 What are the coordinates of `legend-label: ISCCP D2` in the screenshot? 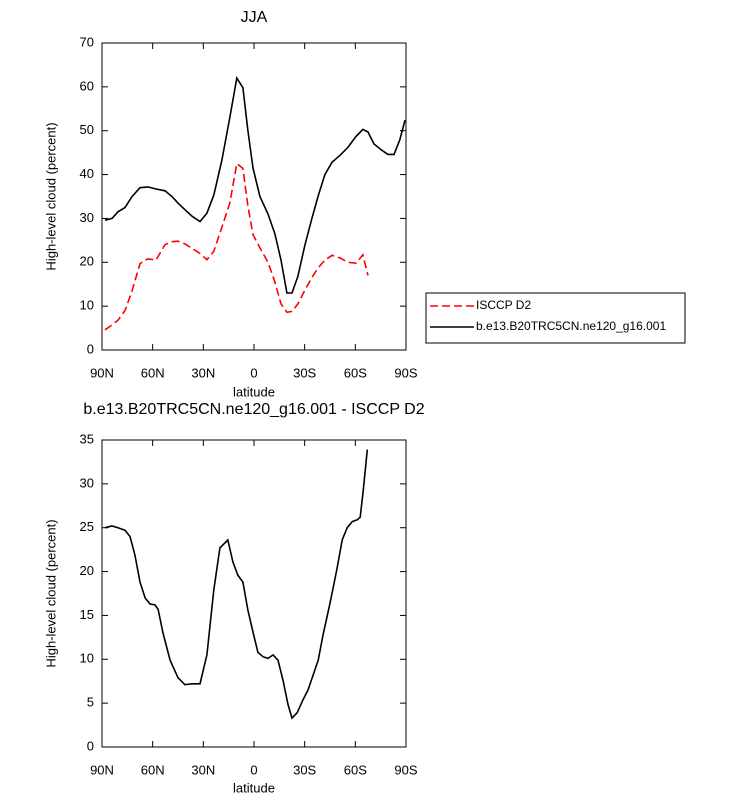 It's located at (503, 305).